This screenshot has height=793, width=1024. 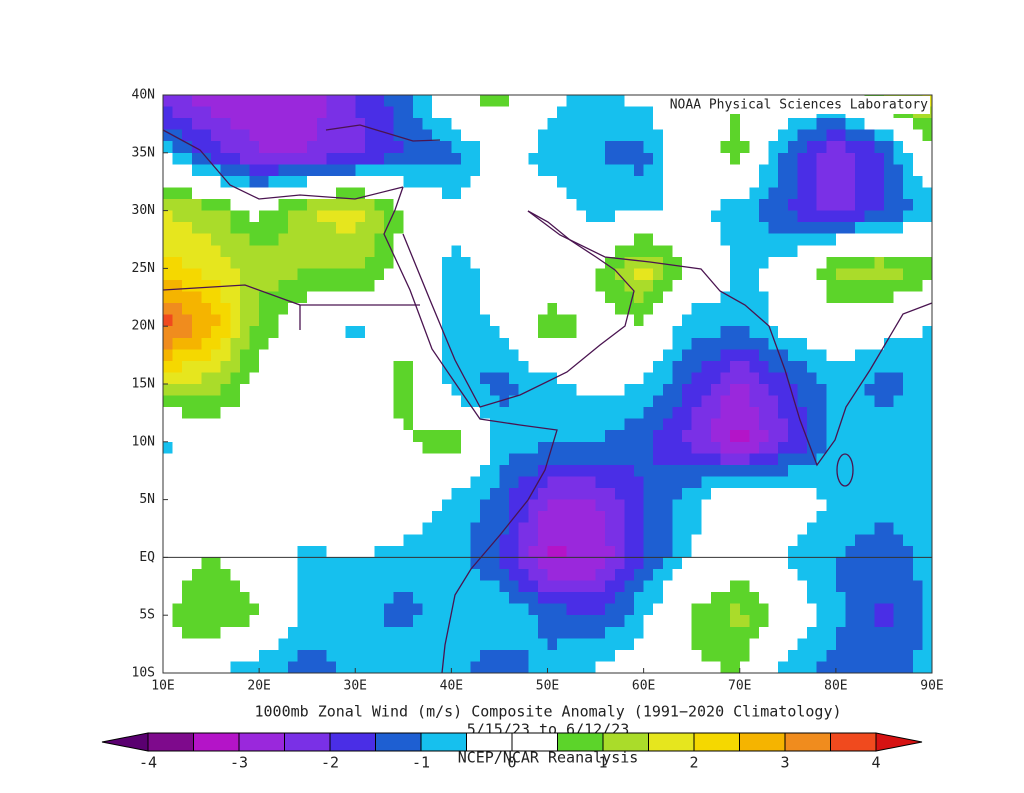 What do you see at coordinates (899, 742) in the screenshot?
I see `colorbar-end` at bounding box center [899, 742].